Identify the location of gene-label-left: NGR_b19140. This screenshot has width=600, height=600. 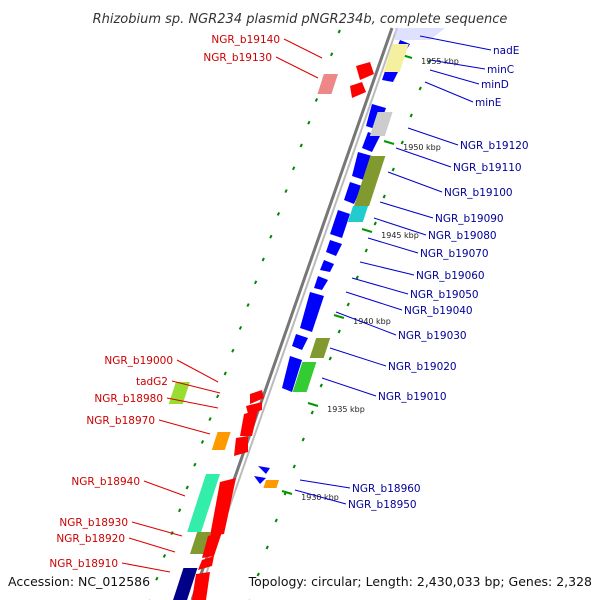
(245, 40).